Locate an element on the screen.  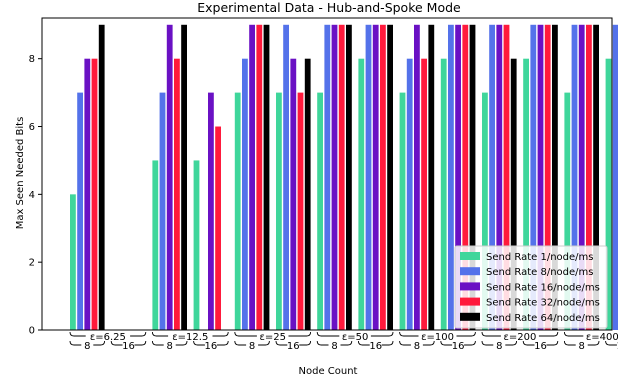
group-label: ε=400 is located at coordinates (602, 337).